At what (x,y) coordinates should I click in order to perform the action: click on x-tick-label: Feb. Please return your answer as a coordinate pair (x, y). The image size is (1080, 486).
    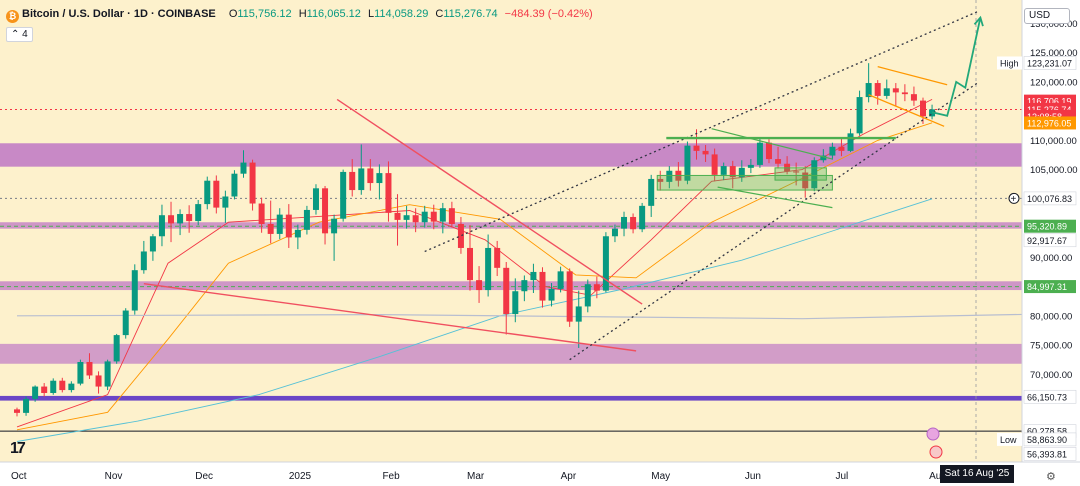
    Looking at the image, I should click on (391, 476).